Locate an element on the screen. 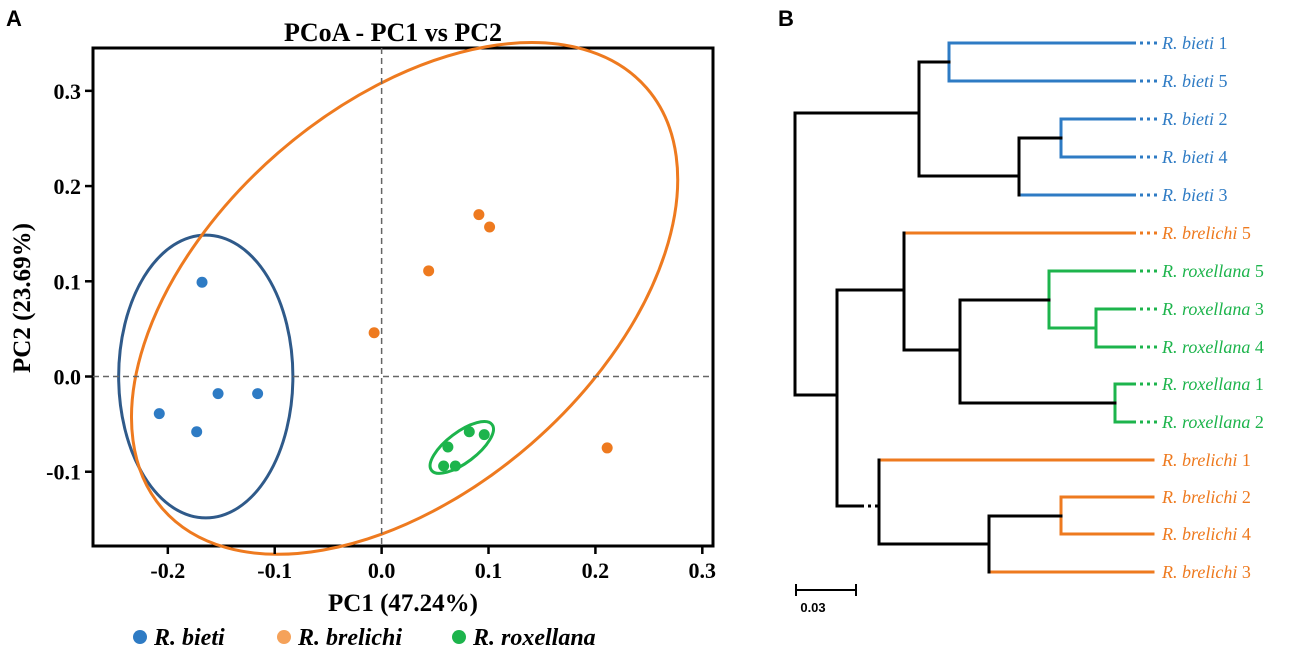  leaf-label: R. brelichi 4 is located at coordinates (1206, 534).